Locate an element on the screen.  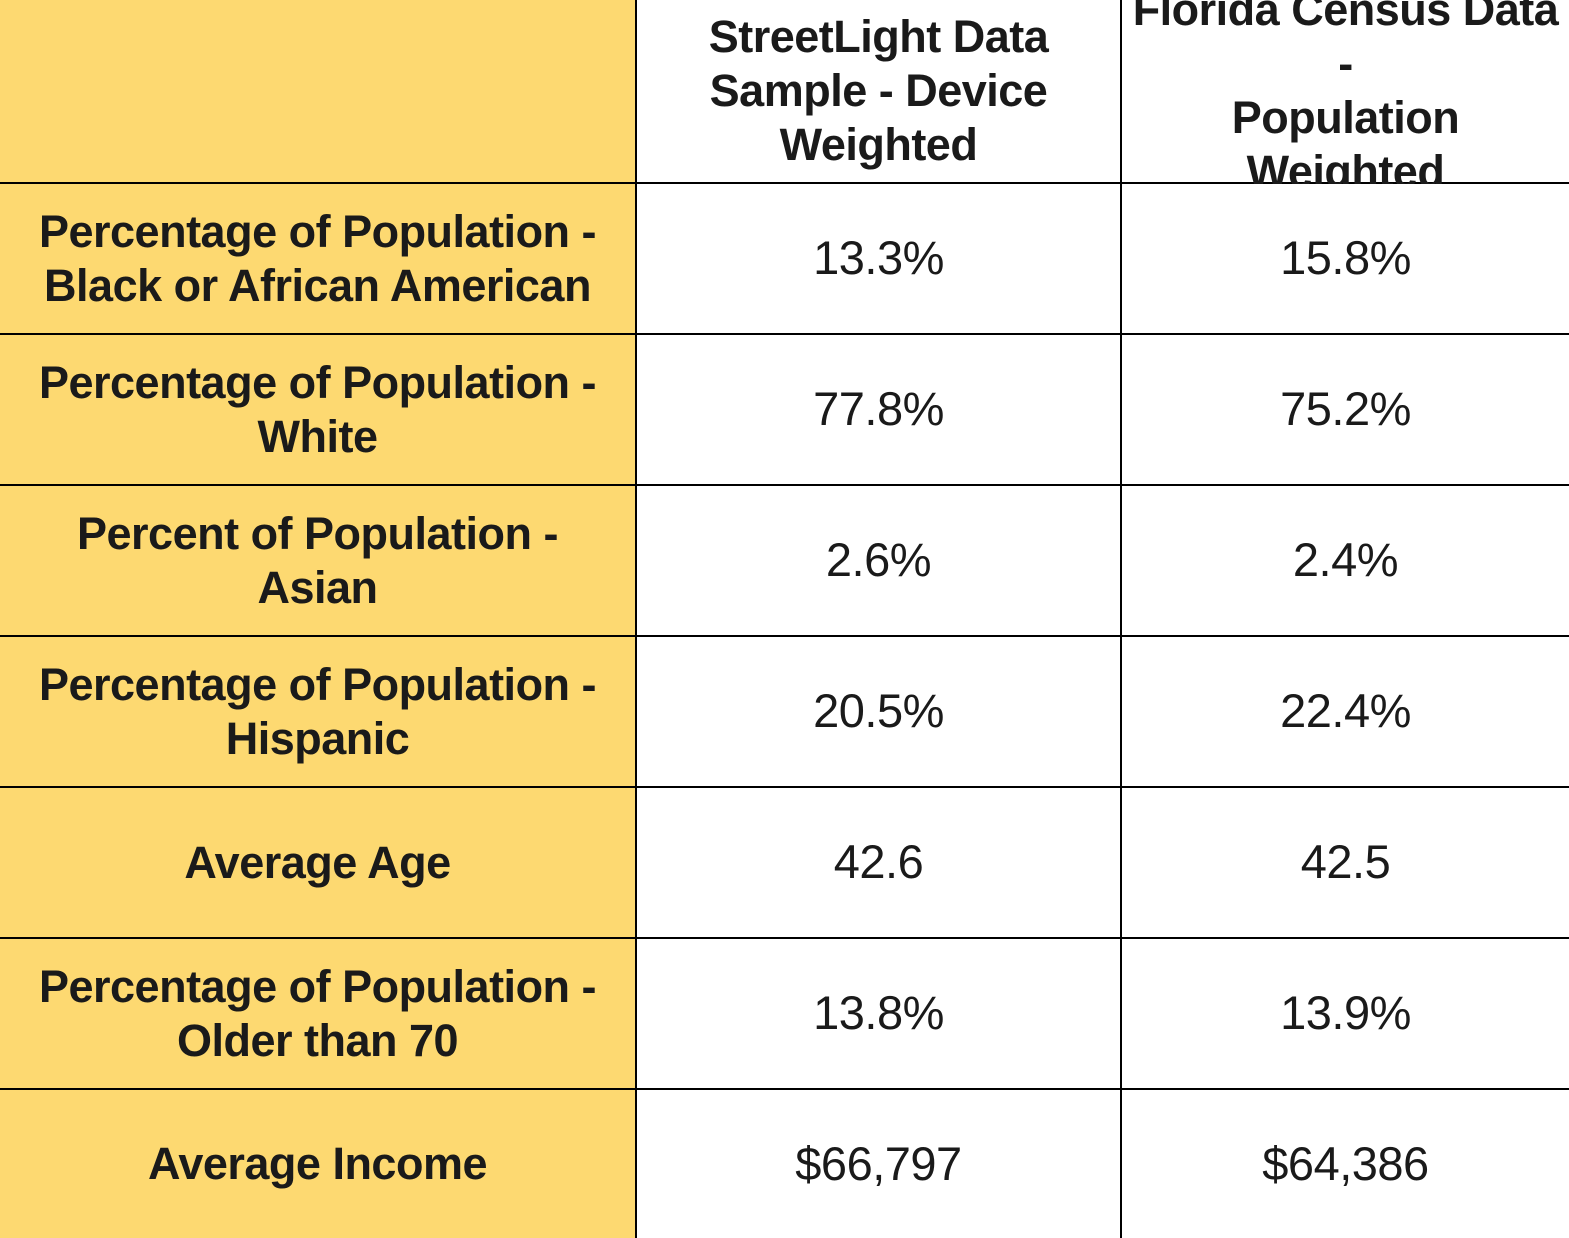
row-label-text: Percentage of Population - Hispanic is located at coordinates (317, 711).